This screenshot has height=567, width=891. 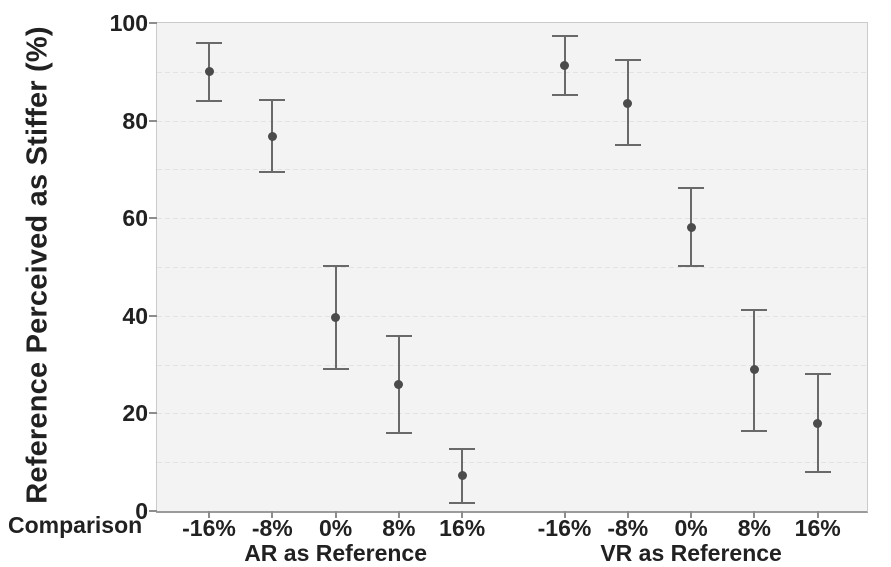 What do you see at coordinates (135, 218) in the screenshot?
I see `y-tick-label-60: 60` at bounding box center [135, 218].